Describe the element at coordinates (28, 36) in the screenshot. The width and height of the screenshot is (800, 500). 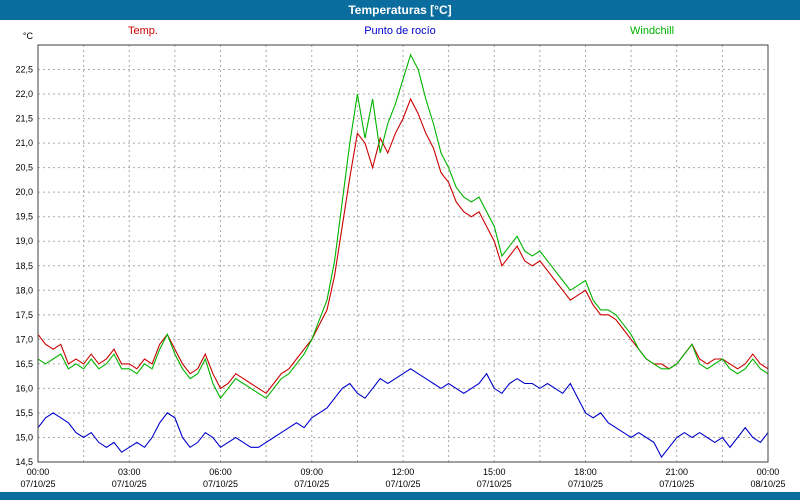
I see `y-axis-unit-label: °C` at that location.